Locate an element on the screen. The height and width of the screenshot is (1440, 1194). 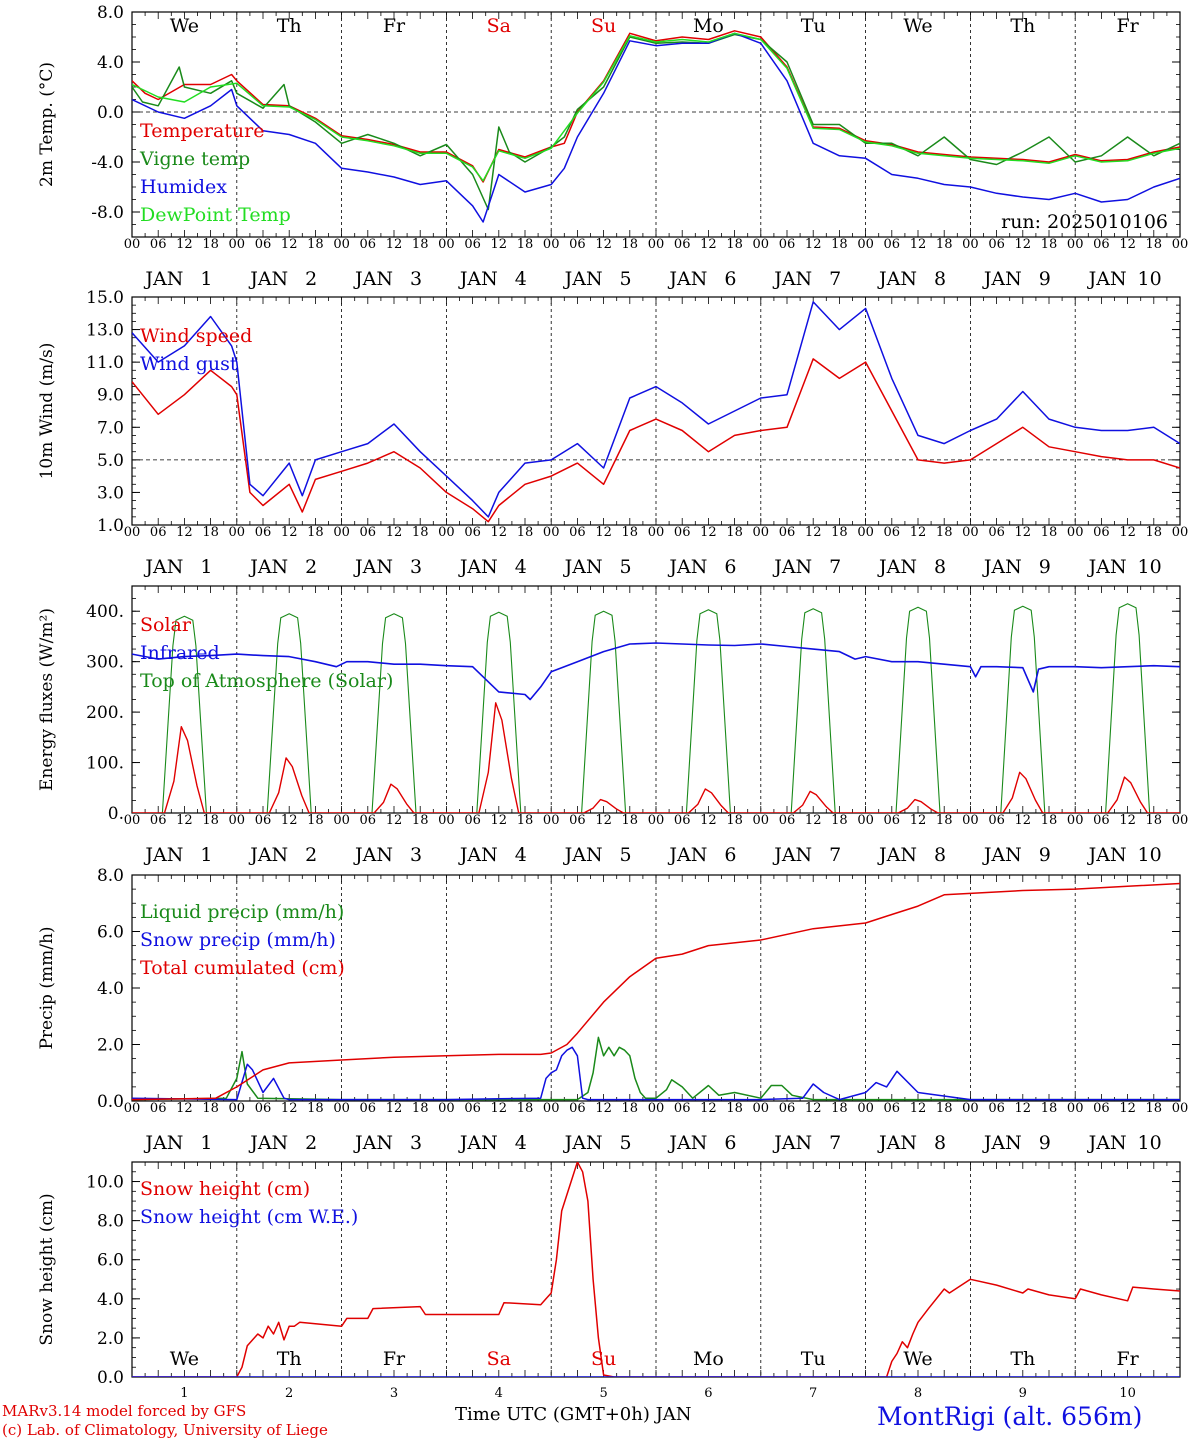
weekday-label: We is located at coordinates (917, 1359).